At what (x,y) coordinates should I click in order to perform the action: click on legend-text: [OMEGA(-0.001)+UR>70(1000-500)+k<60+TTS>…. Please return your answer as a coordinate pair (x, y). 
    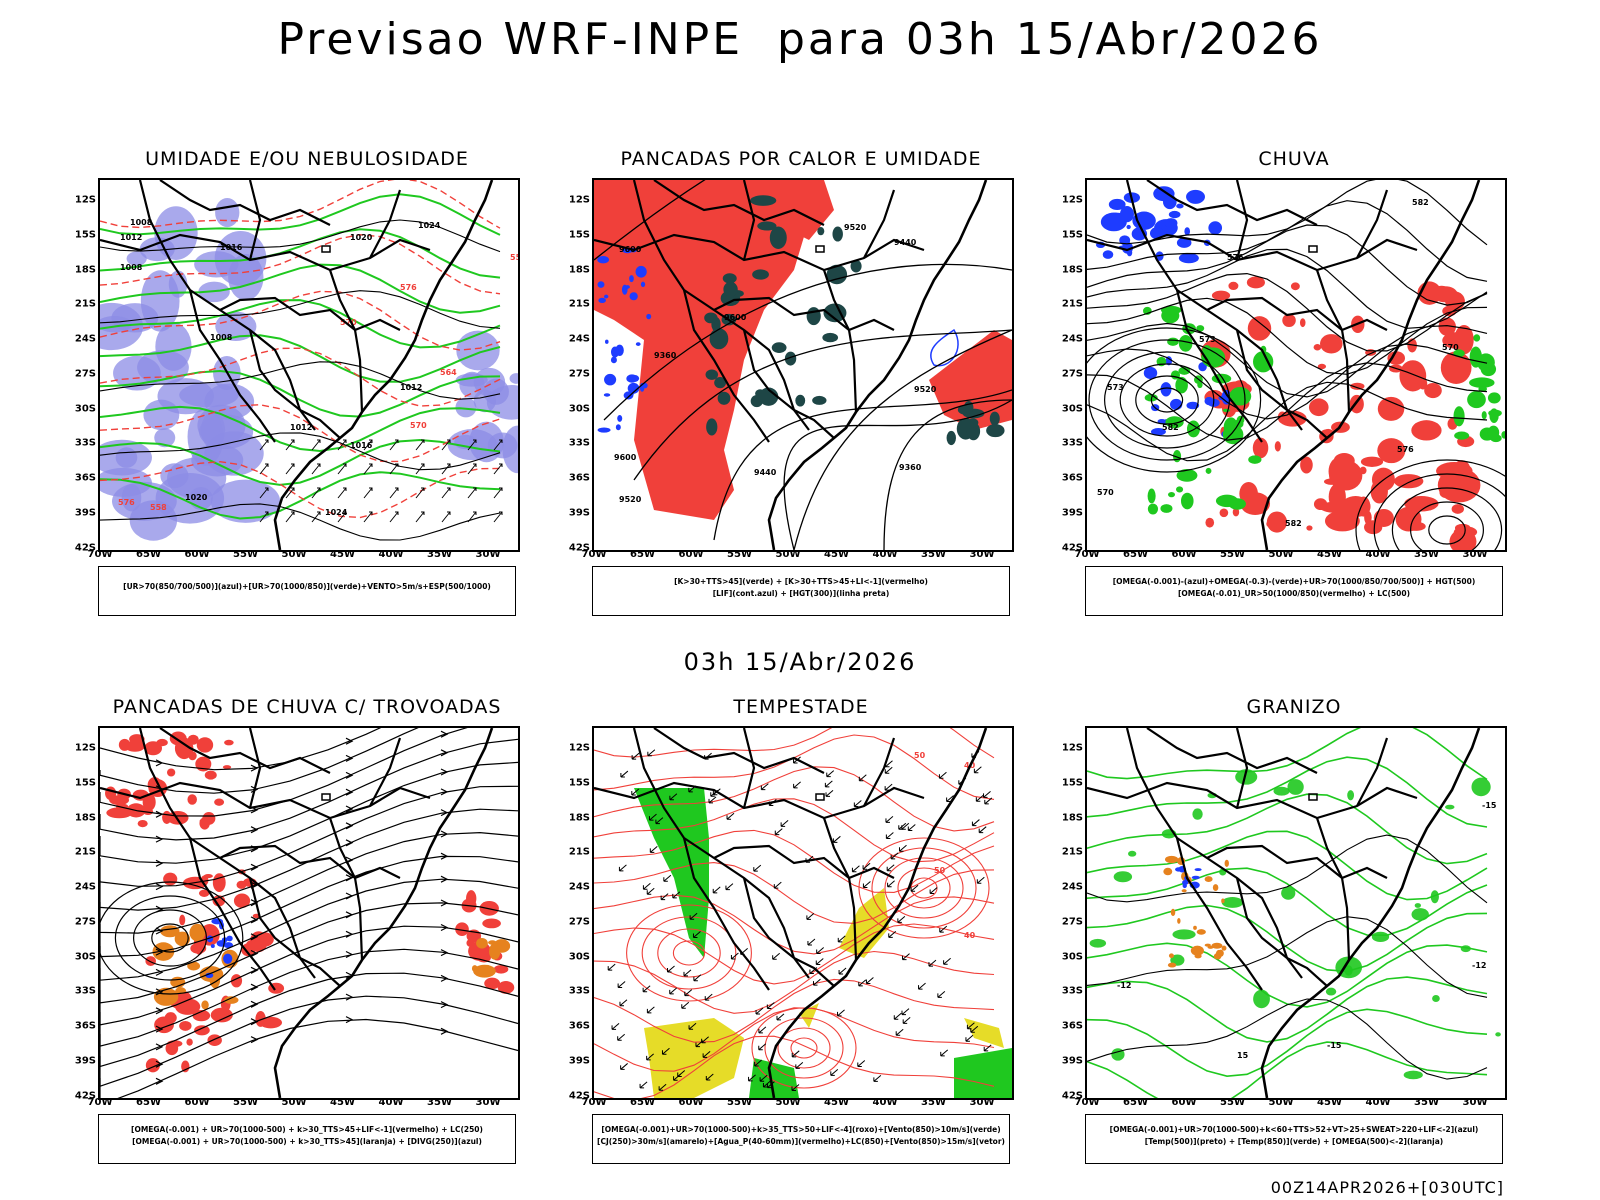
    Looking at the image, I should click on (1294, 1129).